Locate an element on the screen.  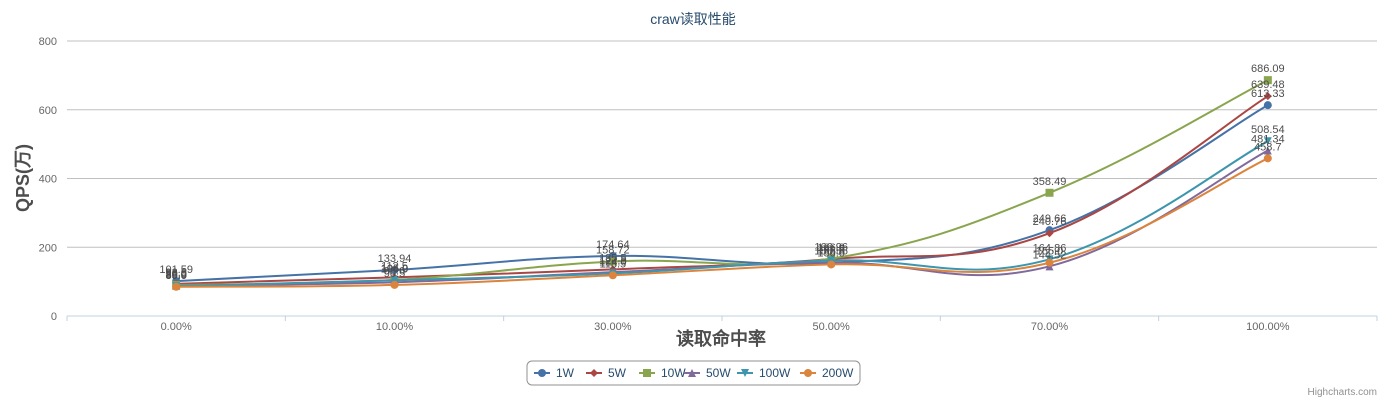
data-label: 613.33 is located at coordinates (1268, 94).